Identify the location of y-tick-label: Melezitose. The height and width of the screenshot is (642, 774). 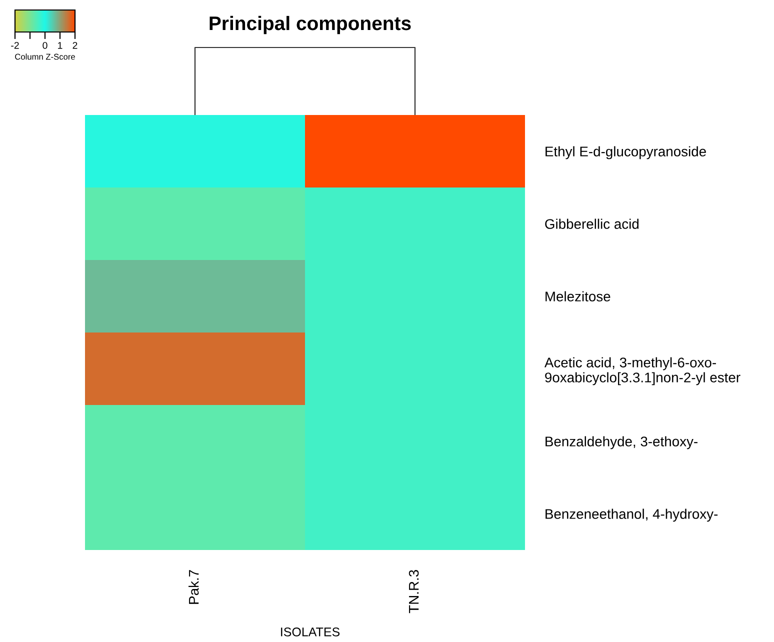
(578, 296).